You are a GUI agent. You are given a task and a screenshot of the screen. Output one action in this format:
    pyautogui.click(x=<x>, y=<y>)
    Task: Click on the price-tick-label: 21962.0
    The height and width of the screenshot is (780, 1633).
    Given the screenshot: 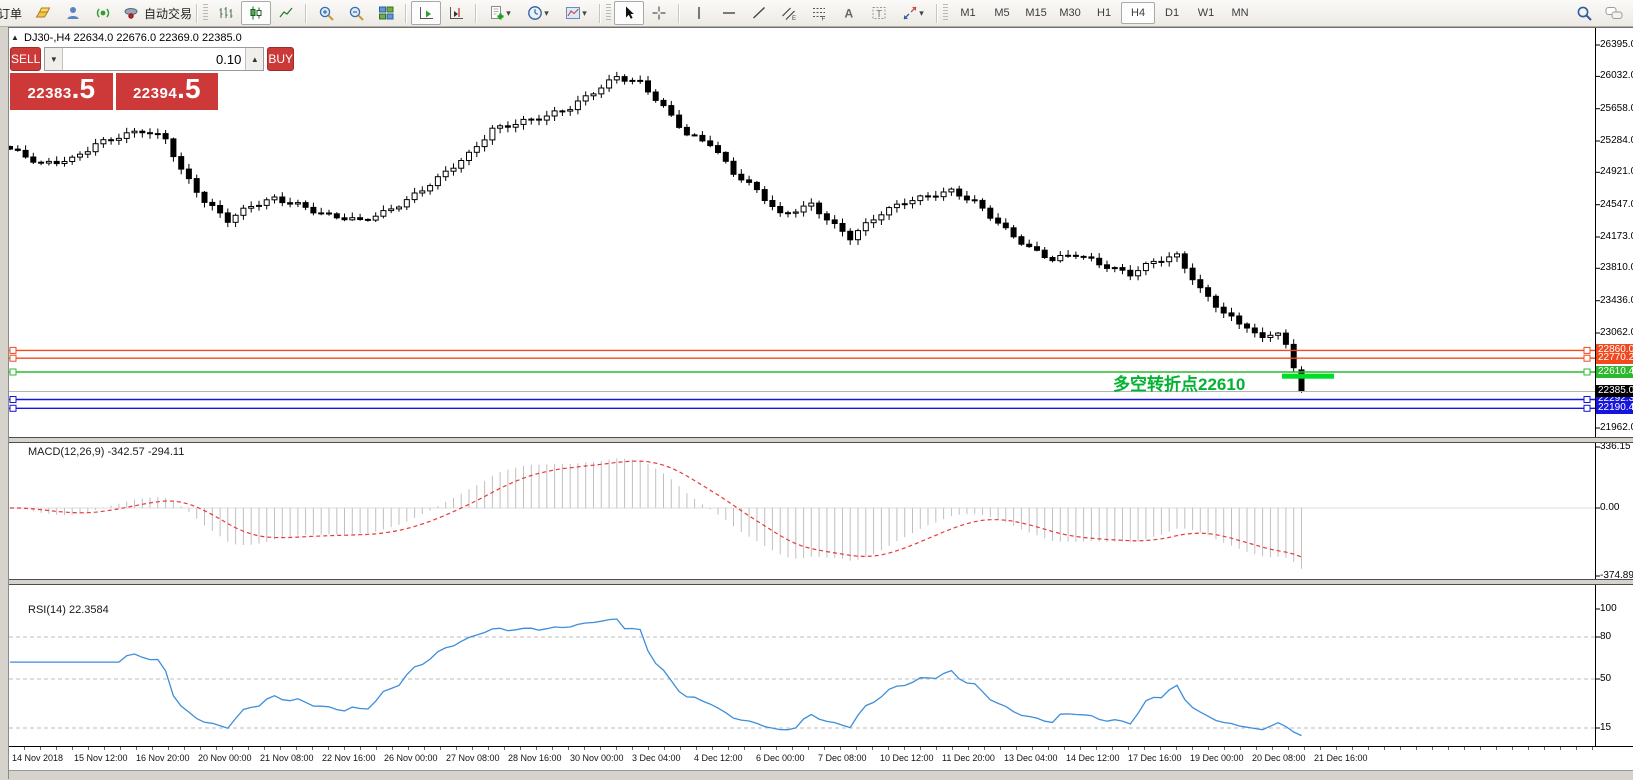 What is the action you would take?
    pyautogui.click(x=1616, y=427)
    